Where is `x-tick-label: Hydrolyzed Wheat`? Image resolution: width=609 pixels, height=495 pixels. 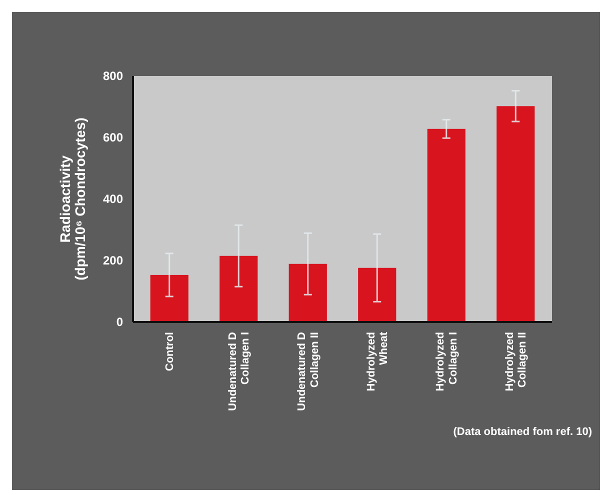
x-tick-label: Hydrolyzed Wheat is located at coordinates (377, 362).